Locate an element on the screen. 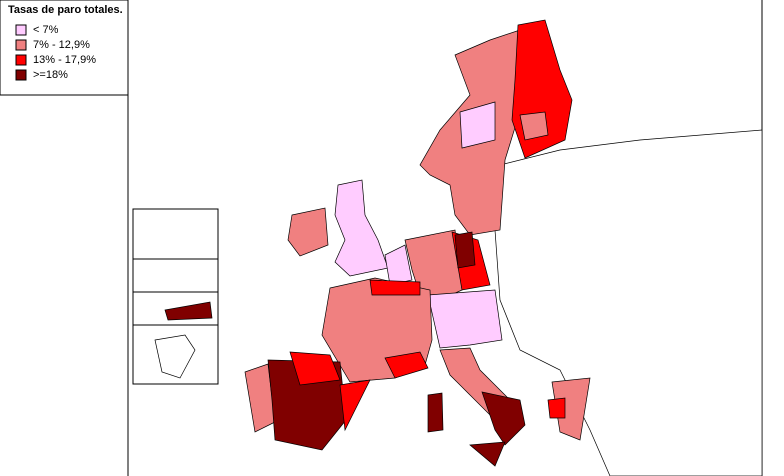 Image resolution: width=784 pixels, height=476 pixels. legend-label: < 7% is located at coordinates (46, 30).